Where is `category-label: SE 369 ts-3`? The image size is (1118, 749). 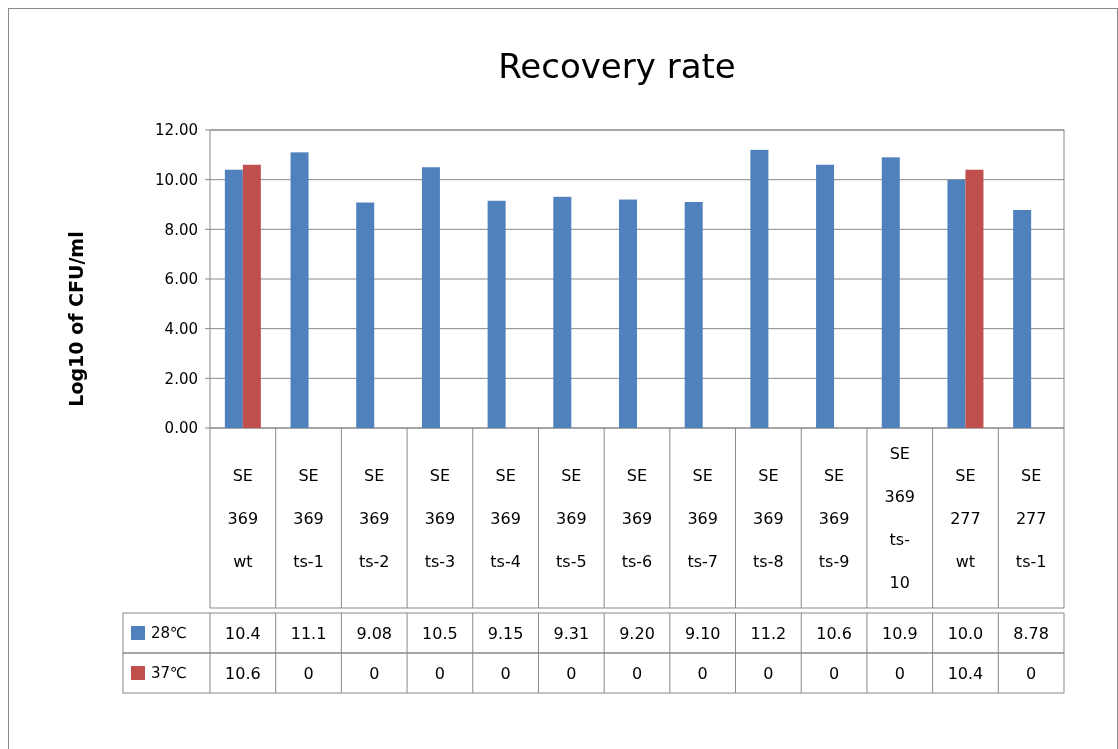
category-label: SE 369 ts-3 is located at coordinates (440, 518).